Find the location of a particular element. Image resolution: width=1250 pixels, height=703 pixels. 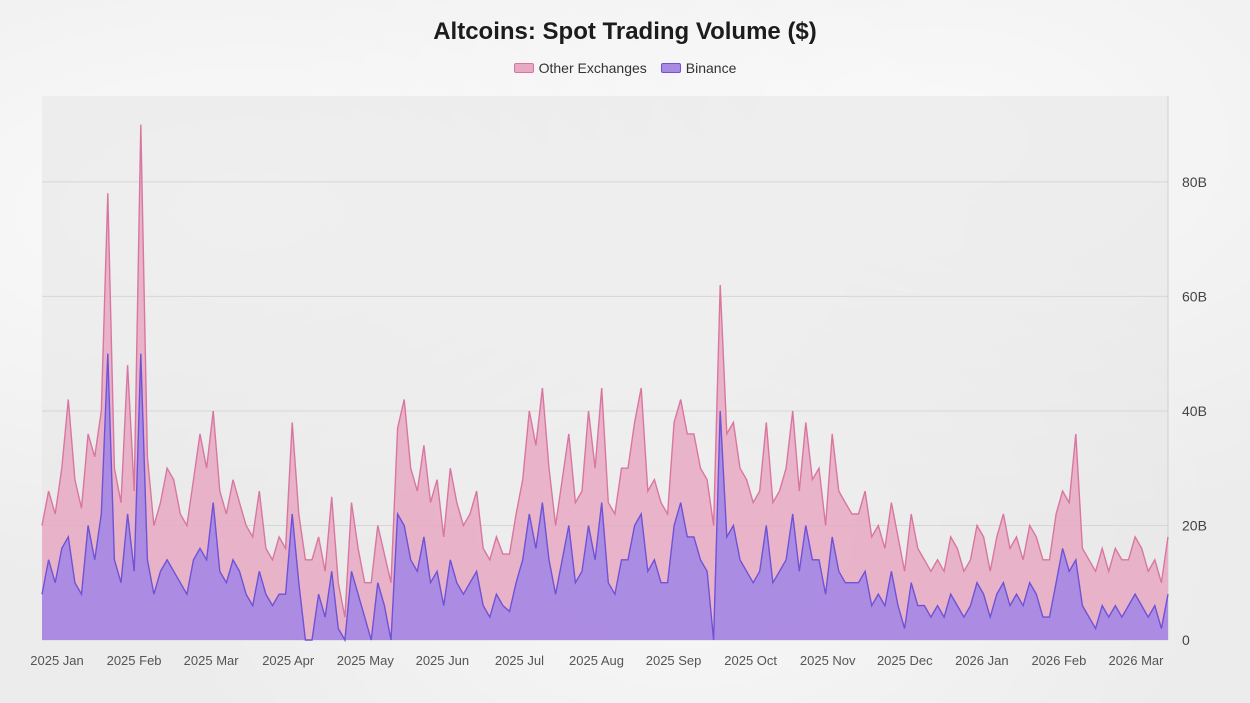

y-tick-label: 80B is located at coordinates (1194, 182).